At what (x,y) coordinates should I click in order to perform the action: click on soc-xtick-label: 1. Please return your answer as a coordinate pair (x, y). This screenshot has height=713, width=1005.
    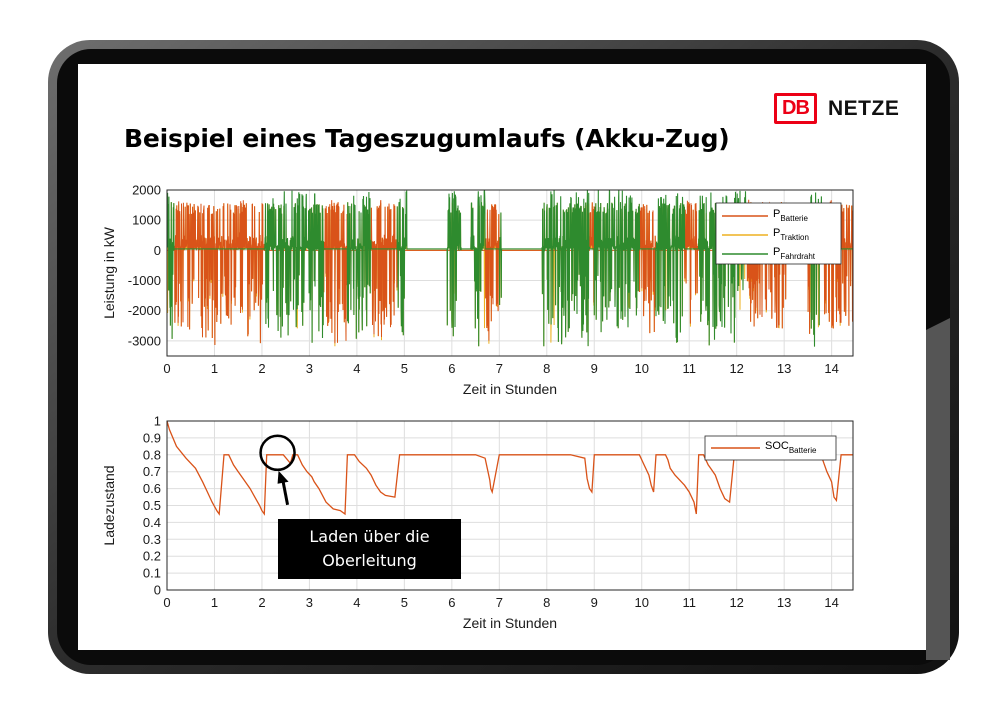
    Looking at the image, I should click on (214, 602).